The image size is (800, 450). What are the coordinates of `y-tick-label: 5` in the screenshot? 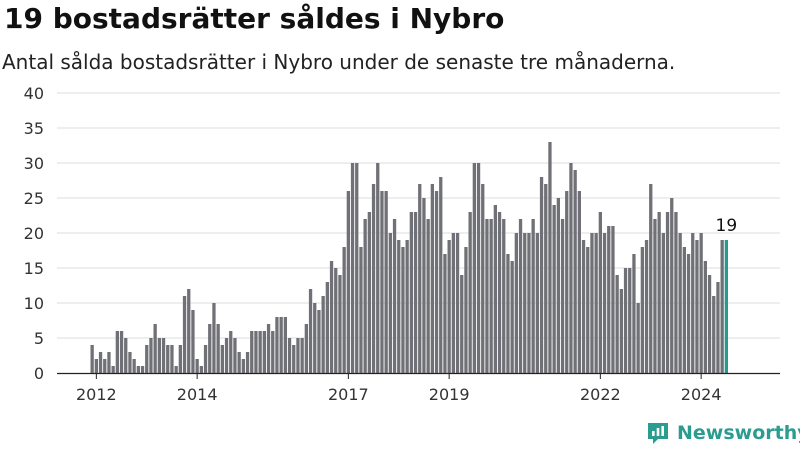 It's located at (39, 338).